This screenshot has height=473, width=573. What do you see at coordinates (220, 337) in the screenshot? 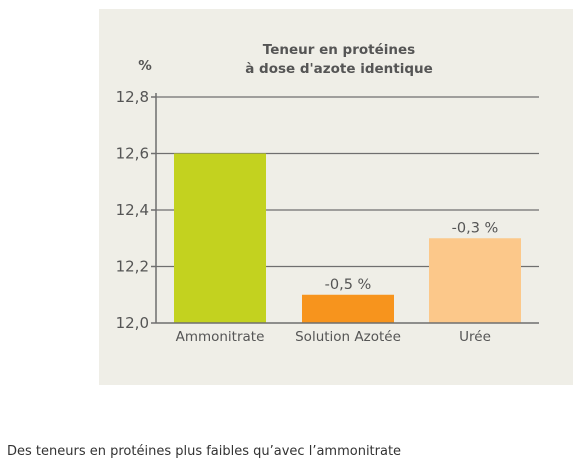
I see `category-label-0: Ammonitrate` at bounding box center [220, 337].